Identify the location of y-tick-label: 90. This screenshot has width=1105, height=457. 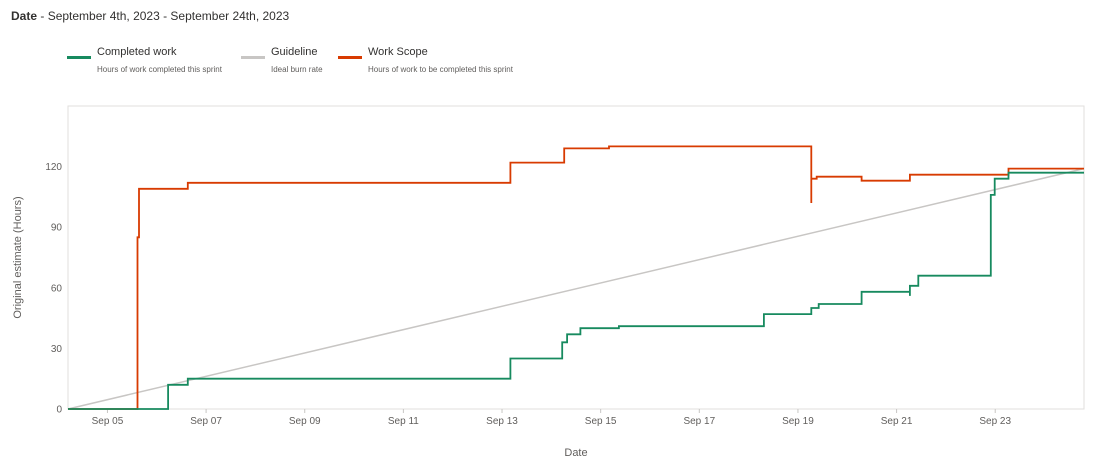
(57, 228).